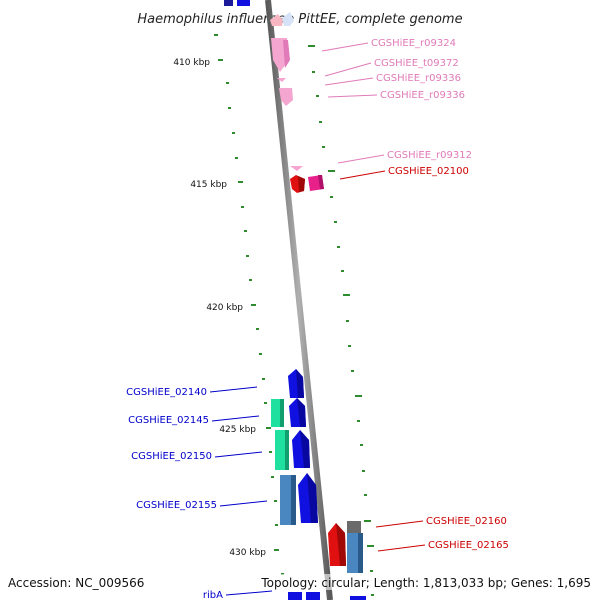  Describe the element at coordinates (416, 63) in the screenshot. I see `svg-text: CGSHiEE_t09372` at that location.